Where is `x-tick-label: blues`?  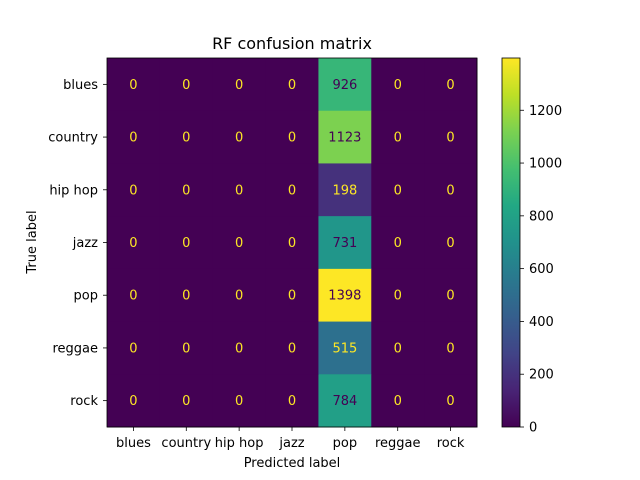
x-tick-label: blues is located at coordinates (133, 443).